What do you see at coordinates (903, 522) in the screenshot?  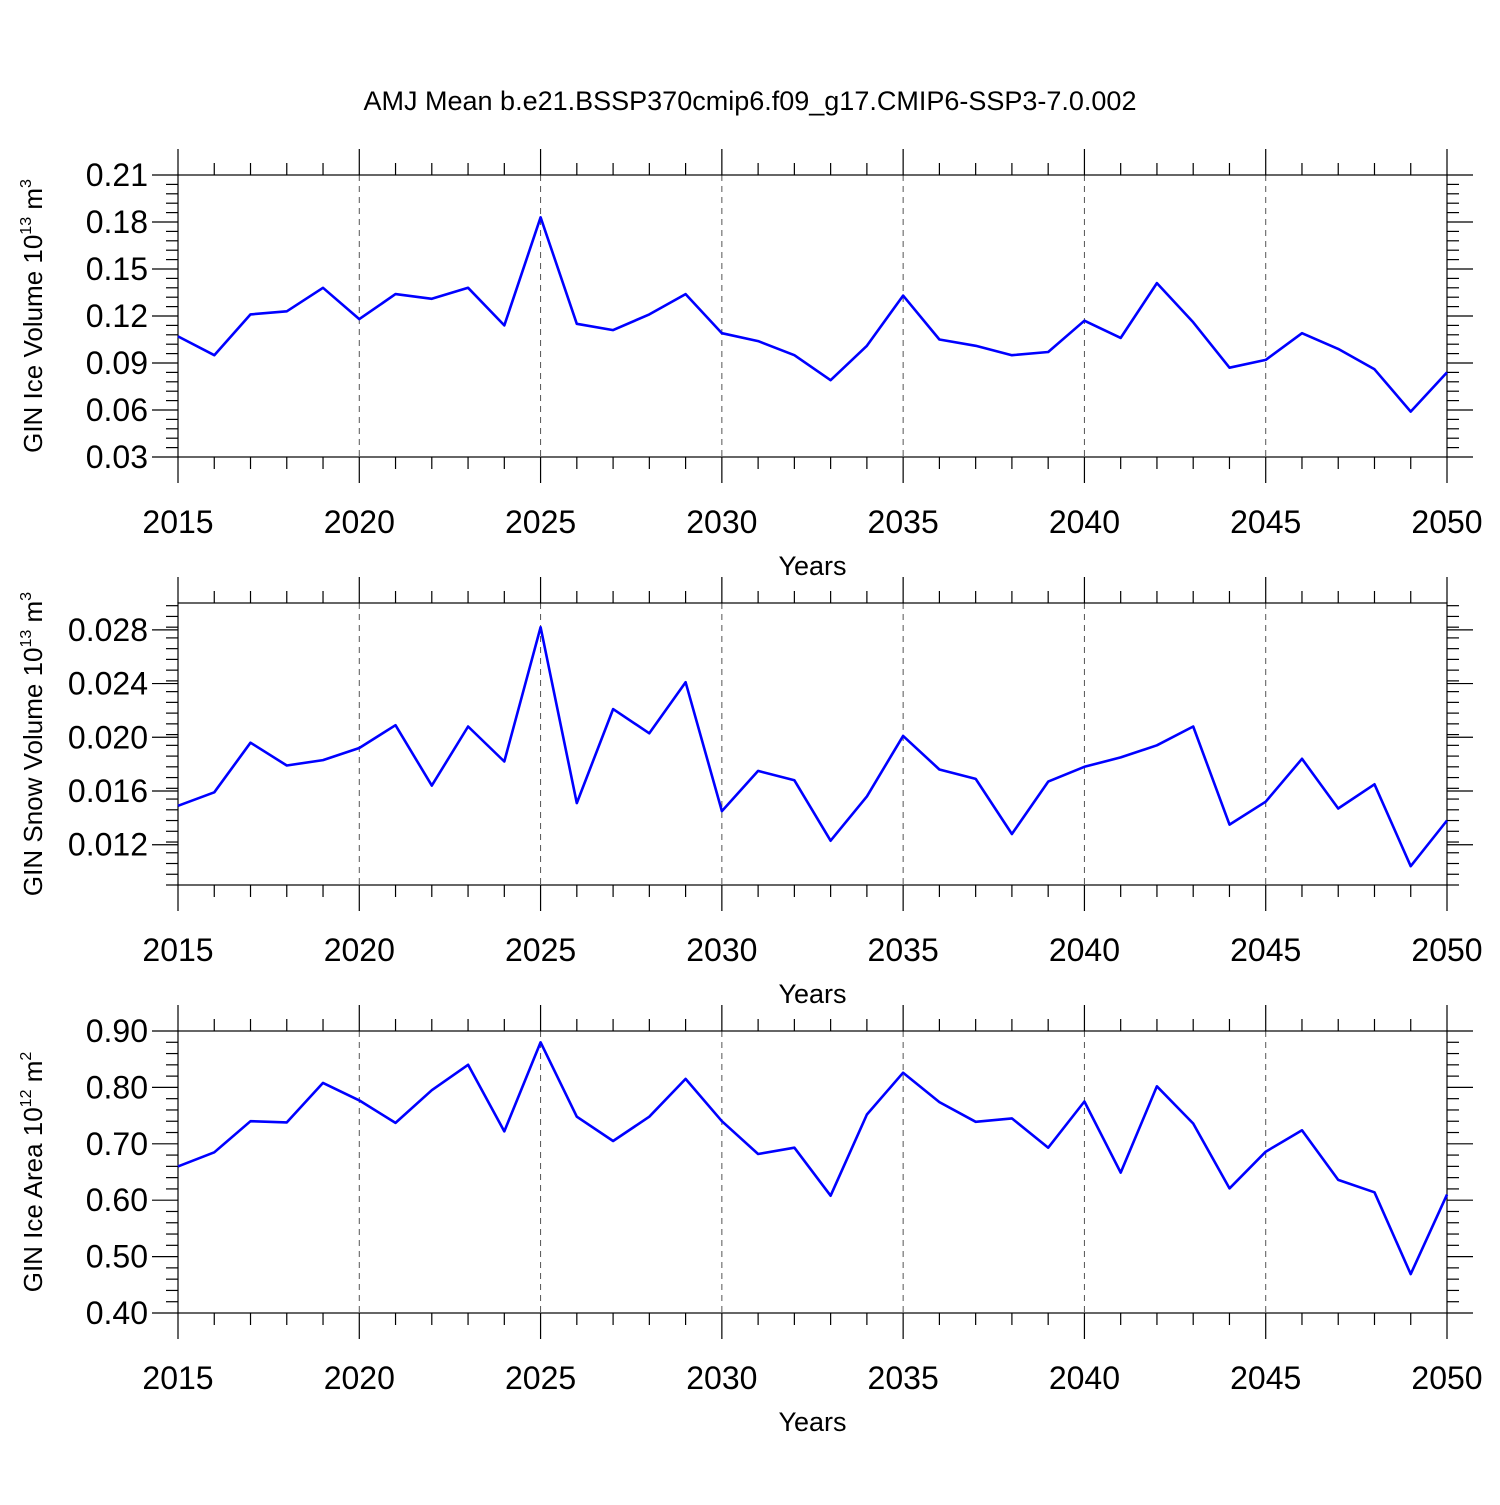 I see `x-tick-label-4: 2035` at bounding box center [903, 522].